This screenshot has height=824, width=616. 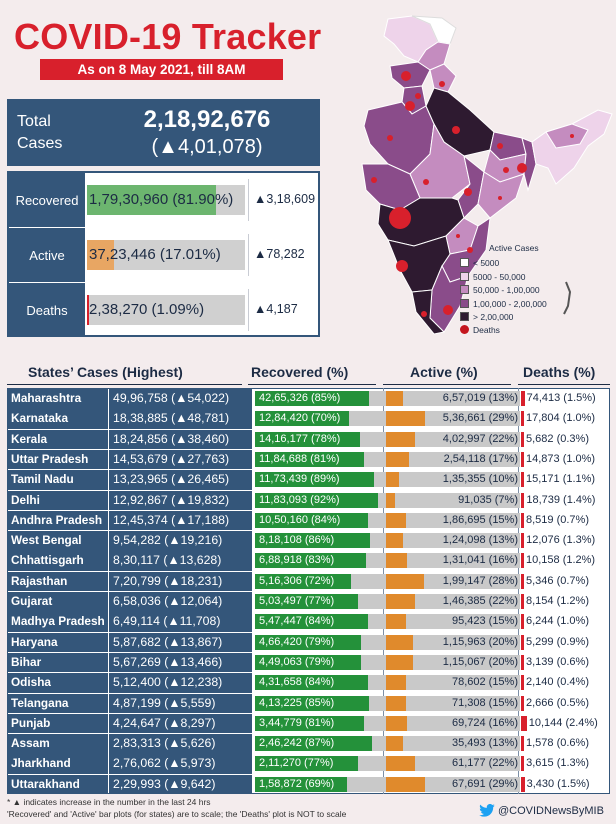 I want to click on recovered-bar-track: 4,66,420 (79%), so click(x=322, y=642).